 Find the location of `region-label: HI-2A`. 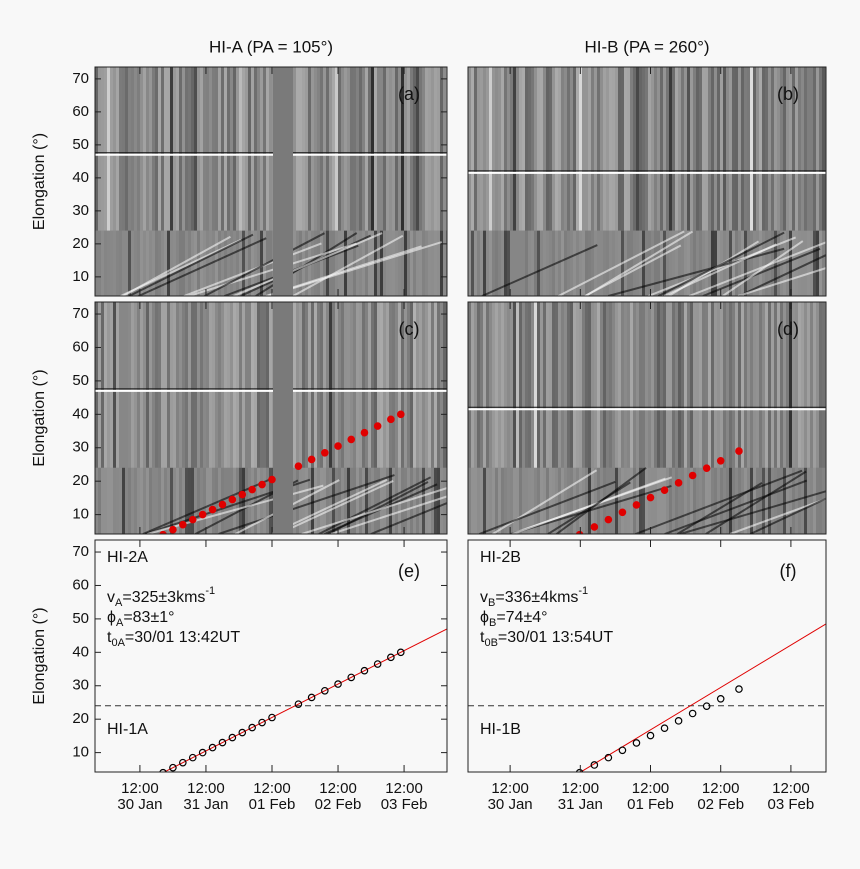

region-label: HI-2A is located at coordinates (127, 557).